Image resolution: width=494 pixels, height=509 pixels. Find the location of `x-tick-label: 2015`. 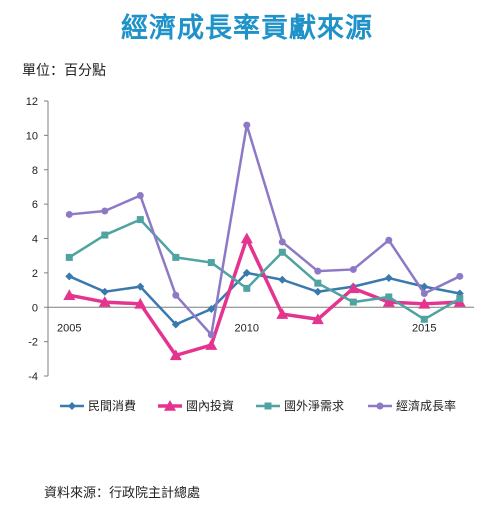

x-tick-label: 2015 is located at coordinates (424, 328).